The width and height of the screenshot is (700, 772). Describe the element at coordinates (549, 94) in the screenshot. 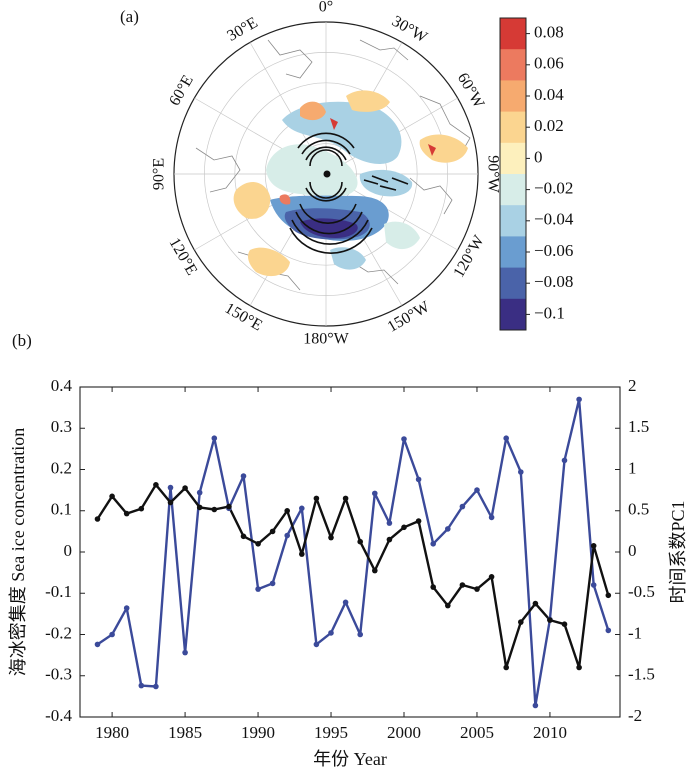

I see `colorbar-tick-label: 0.04` at that location.